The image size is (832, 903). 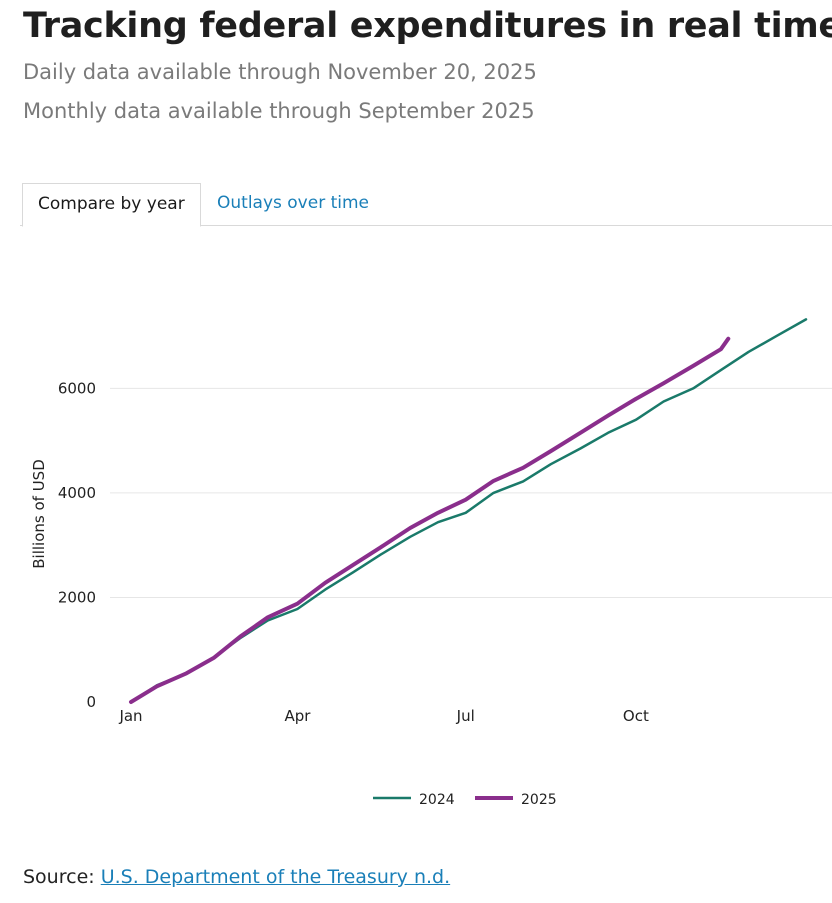 What do you see at coordinates (636, 716) in the screenshot?
I see `x-tick-label: Oct` at bounding box center [636, 716].